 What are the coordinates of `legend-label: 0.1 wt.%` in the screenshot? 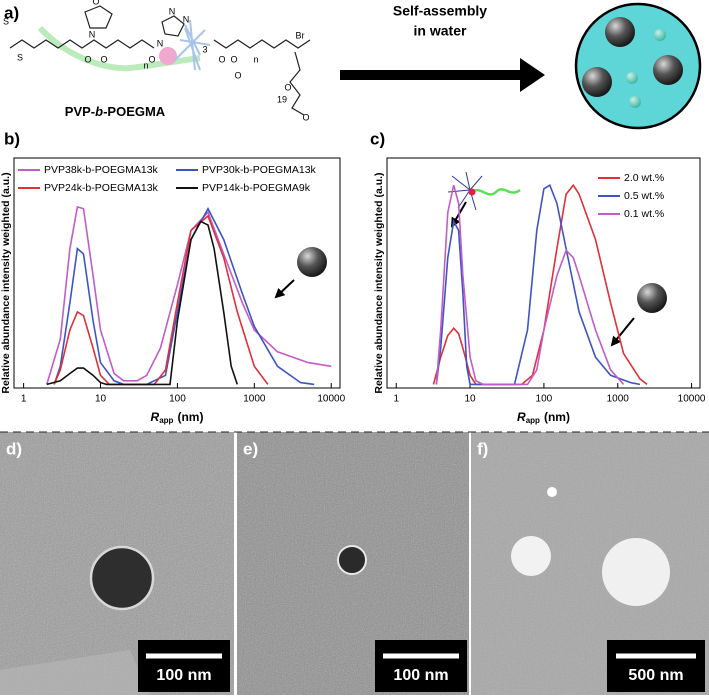 It's located at (644, 214).